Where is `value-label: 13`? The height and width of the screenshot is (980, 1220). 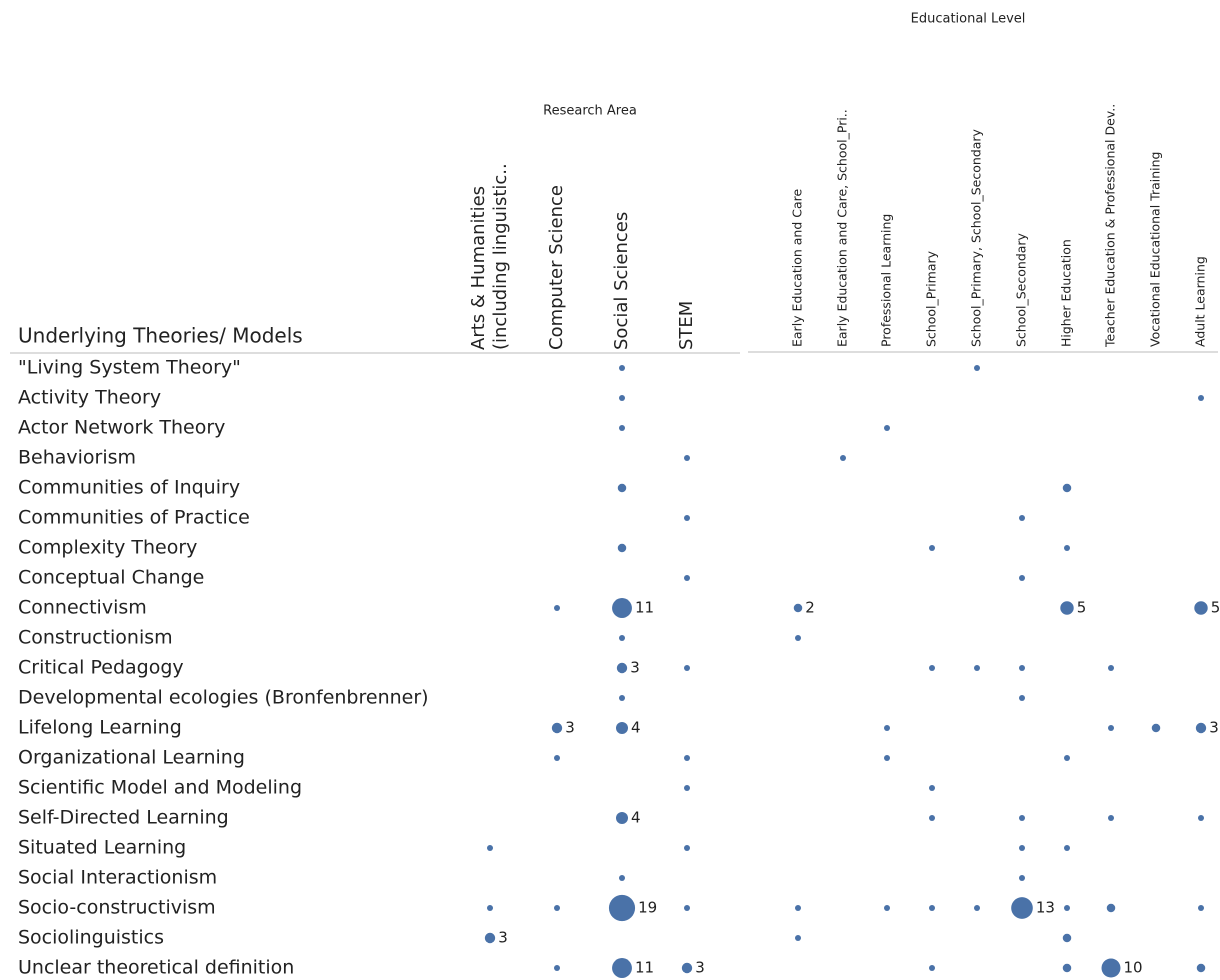
value-label: 13 is located at coordinates (1045, 908).